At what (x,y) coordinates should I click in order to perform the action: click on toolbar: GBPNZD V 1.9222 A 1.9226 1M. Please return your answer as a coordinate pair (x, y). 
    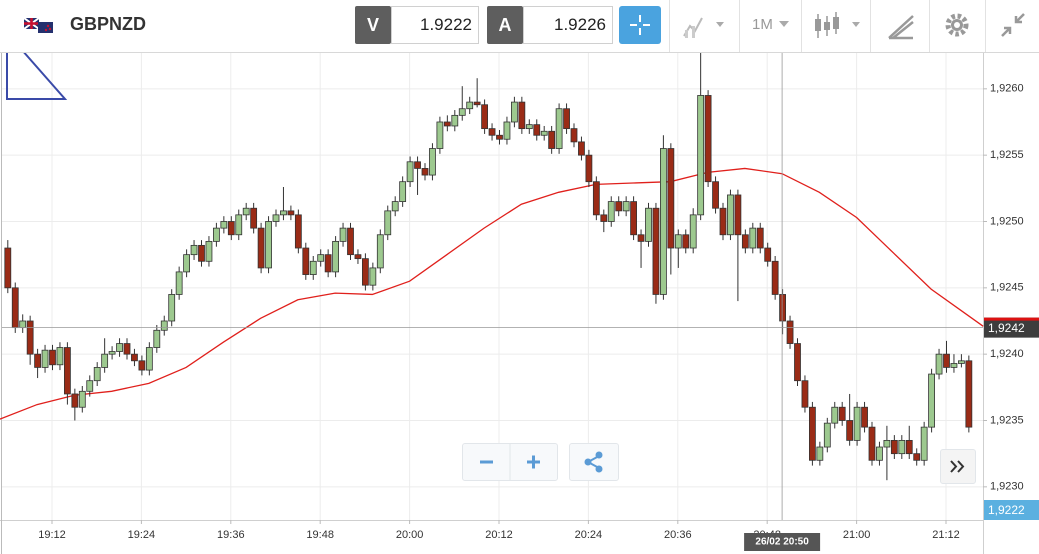
    Looking at the image, I should click on (519, 26).